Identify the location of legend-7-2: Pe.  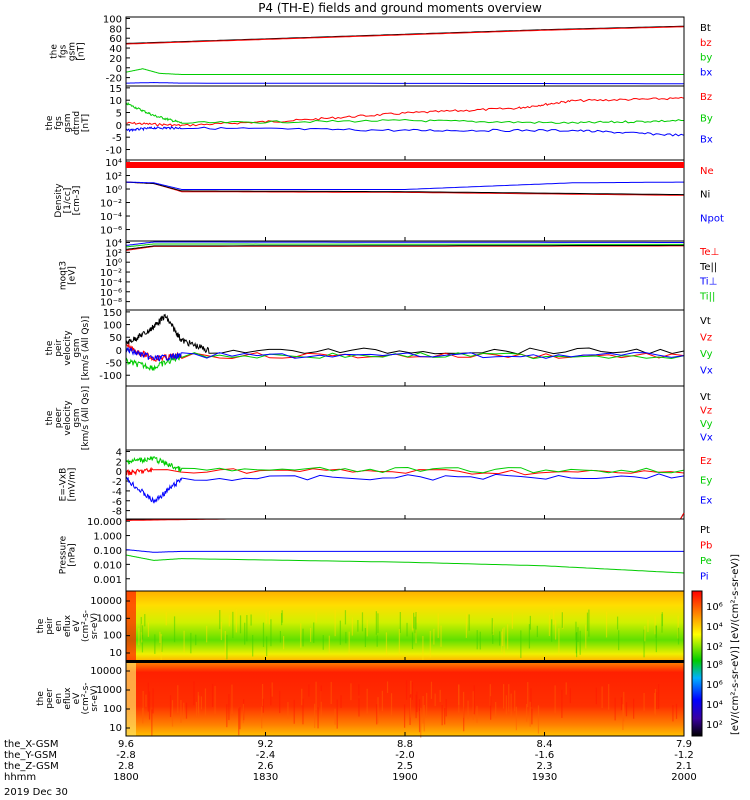
(706, 561).